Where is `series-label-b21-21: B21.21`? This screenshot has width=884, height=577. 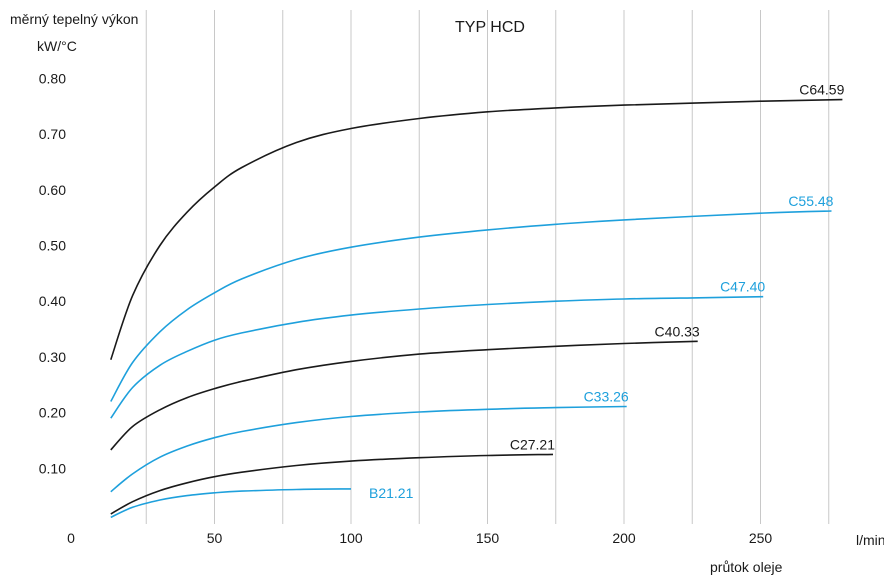 series-label-b21-21: B21.21 is located at coordinates (391, 493).